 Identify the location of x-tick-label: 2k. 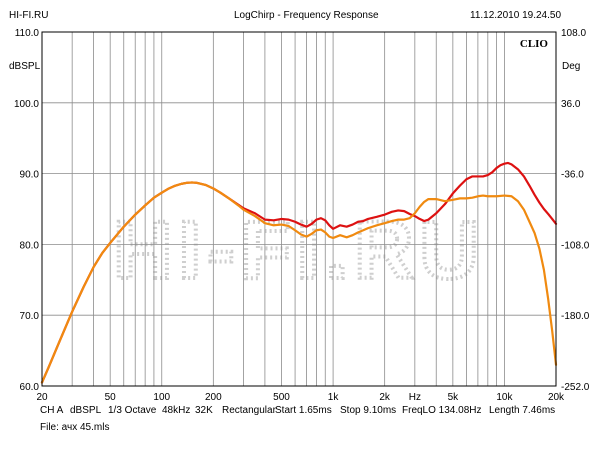
(385, 397).